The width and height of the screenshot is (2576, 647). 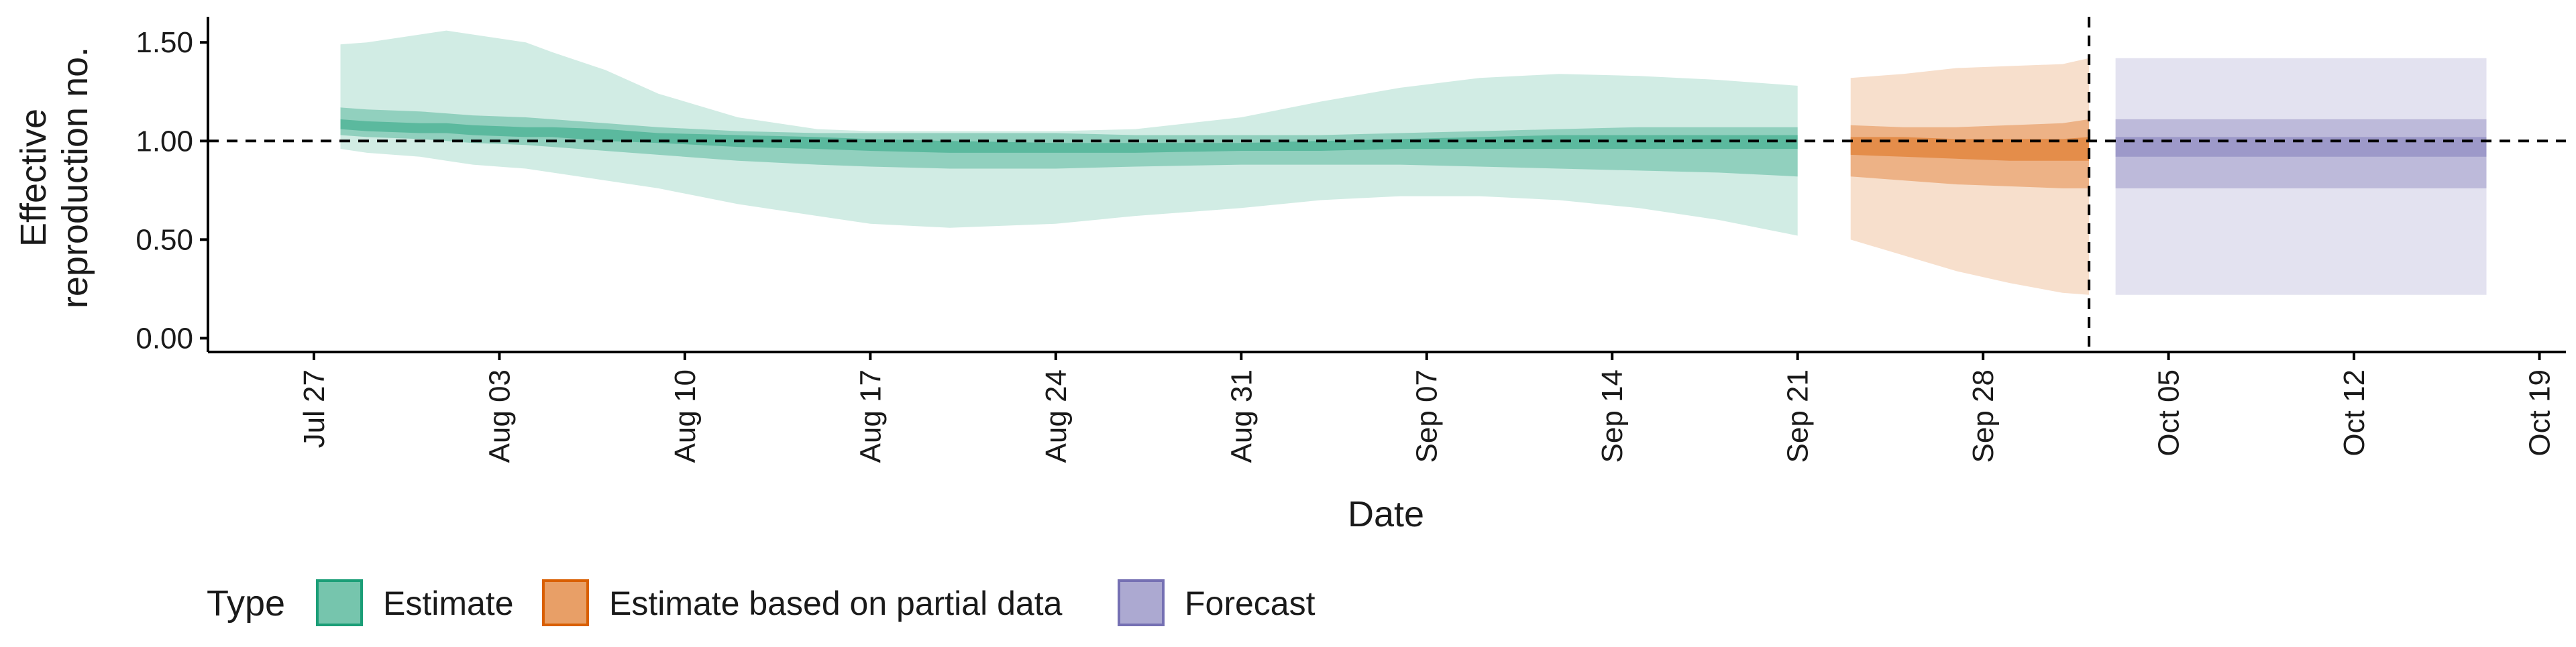 I want to click on x-tick-label: Aug 24, so click(x=1056, y=416).